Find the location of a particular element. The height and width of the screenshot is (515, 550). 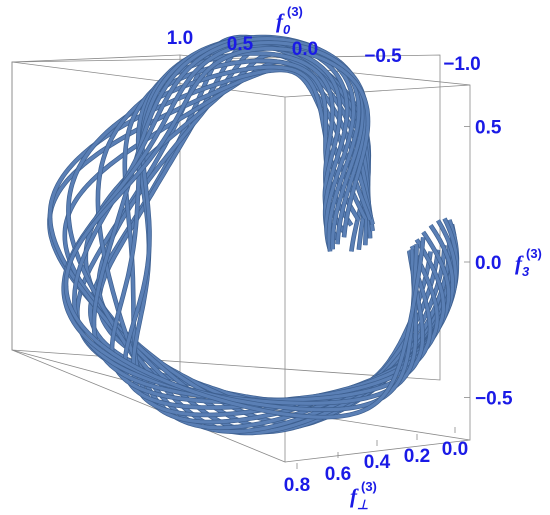

fperp-axis-title-sup: (3) is located at coordinates (369, 486).